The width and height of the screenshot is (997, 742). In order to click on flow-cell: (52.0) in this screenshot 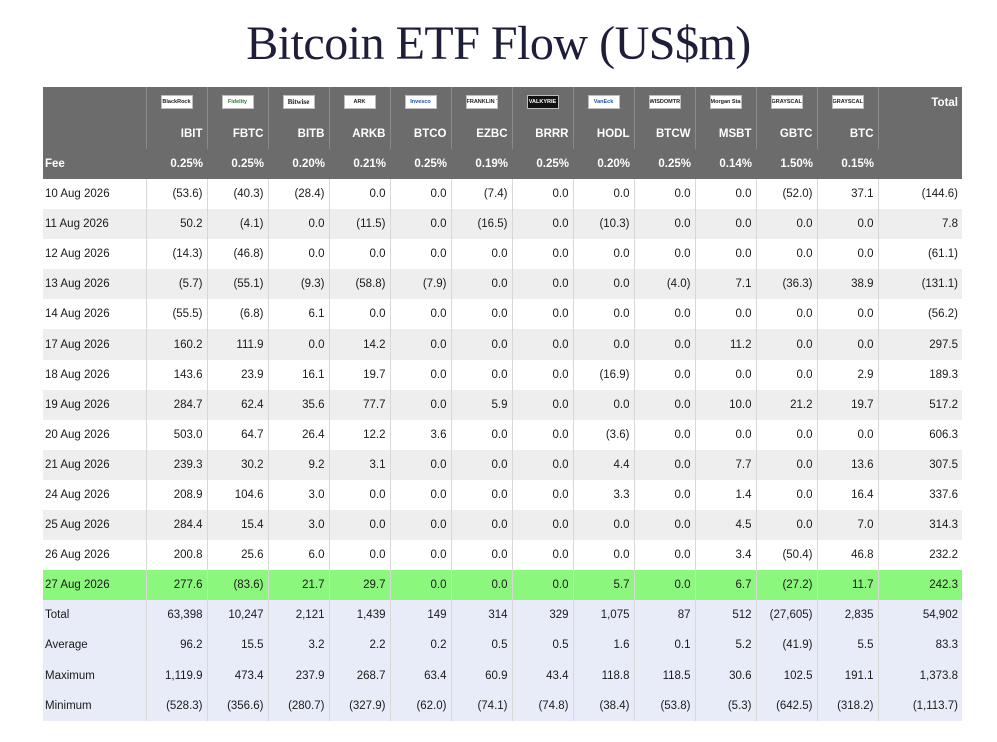, I will do `click(787, 194)`.